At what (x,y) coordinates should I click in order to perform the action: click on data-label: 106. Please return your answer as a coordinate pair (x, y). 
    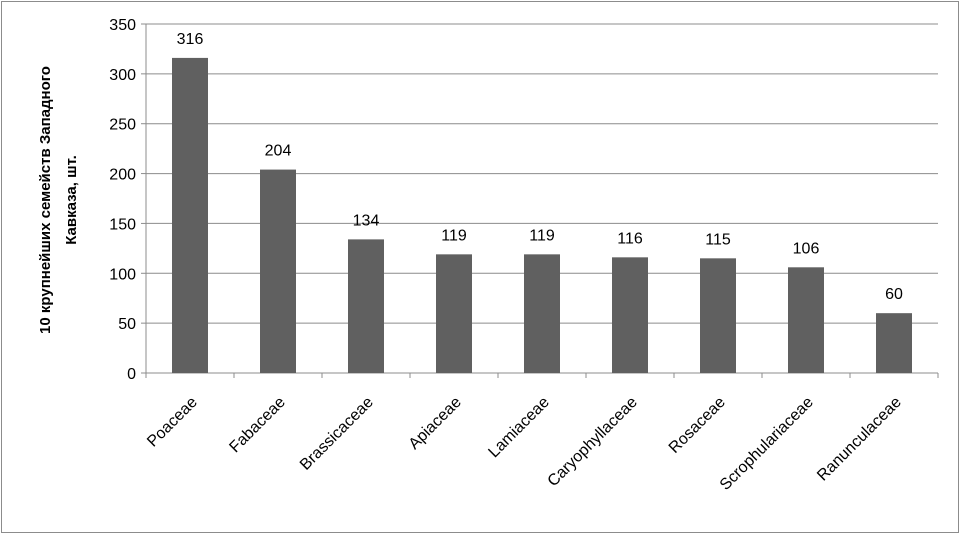
    Looking at the image, I should click on (806, 248).